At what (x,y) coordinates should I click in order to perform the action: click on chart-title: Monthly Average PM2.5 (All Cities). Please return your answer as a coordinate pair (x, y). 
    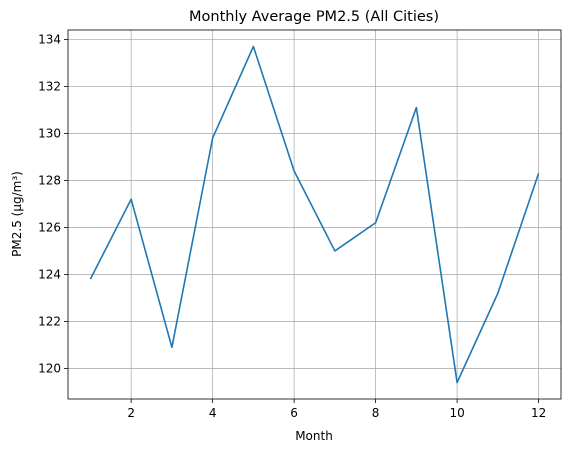
    Looking at the image, I should click on (314, 17).